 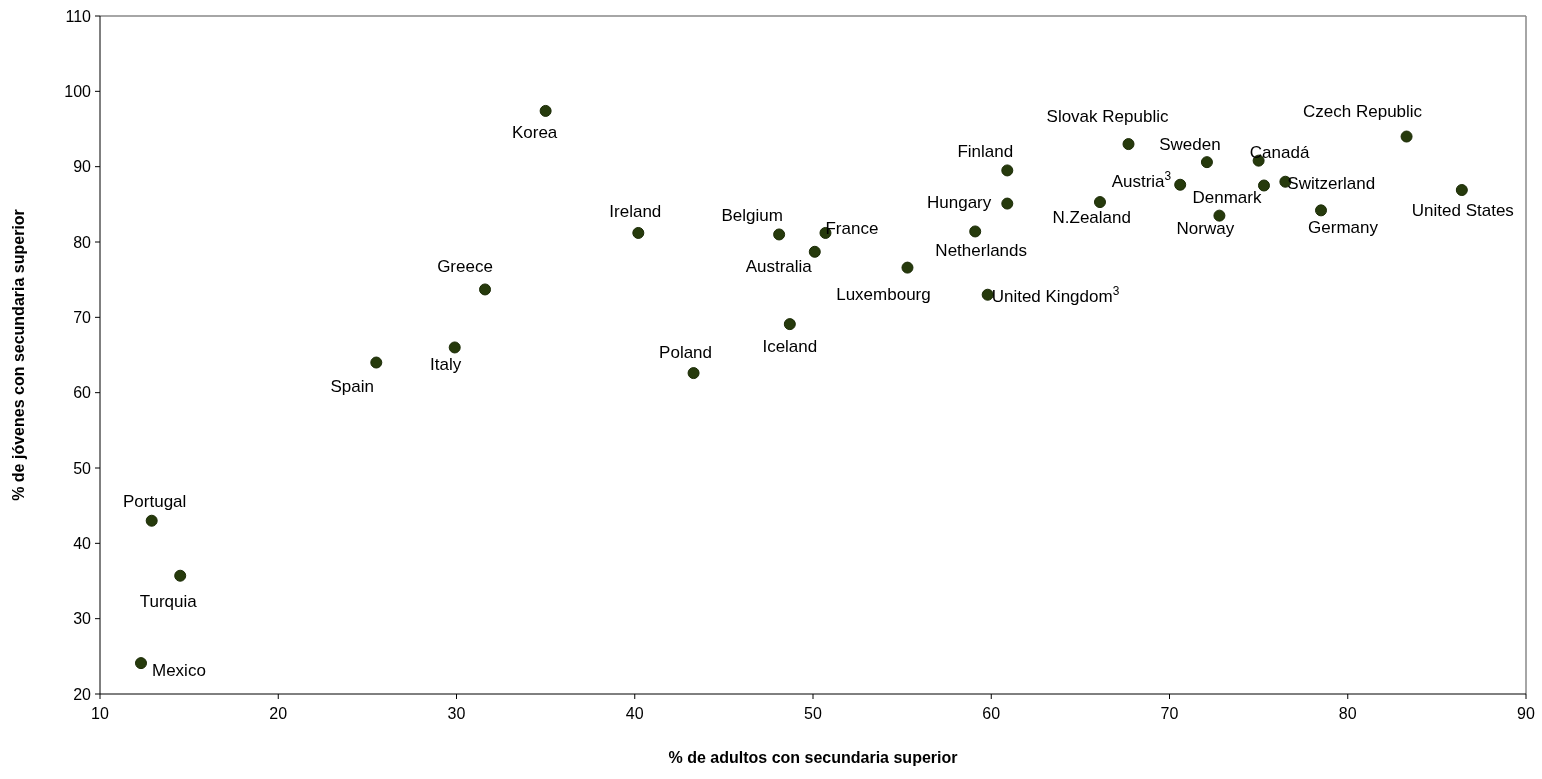 What do you see at coordinates (82, 393) in the screenshot?
I see `y-tick-label: 60` at bounding box center [82, 393].